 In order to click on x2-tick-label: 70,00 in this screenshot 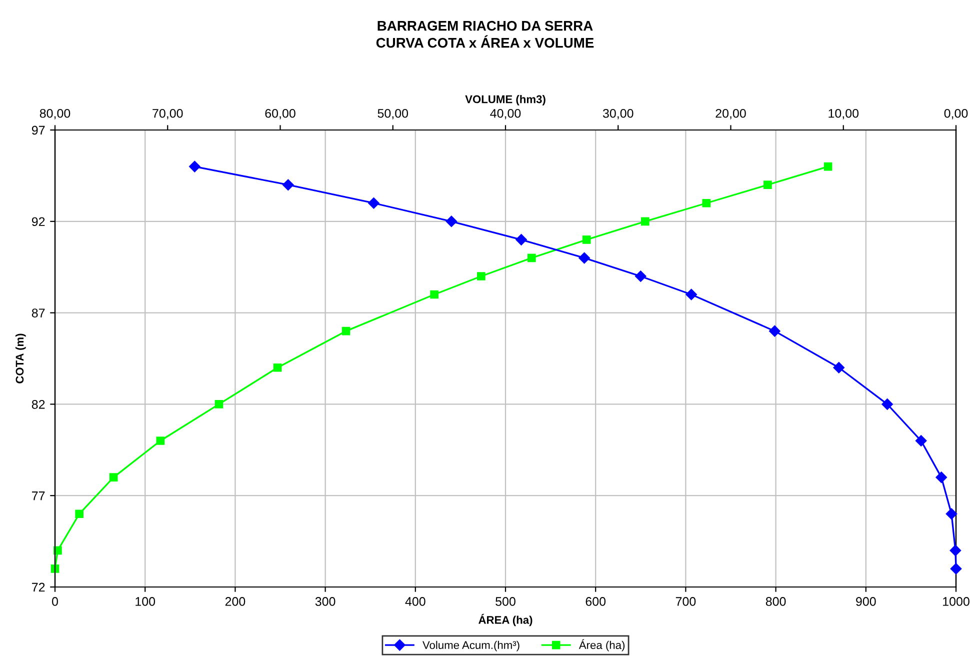, I will do `click(167, 114)`.